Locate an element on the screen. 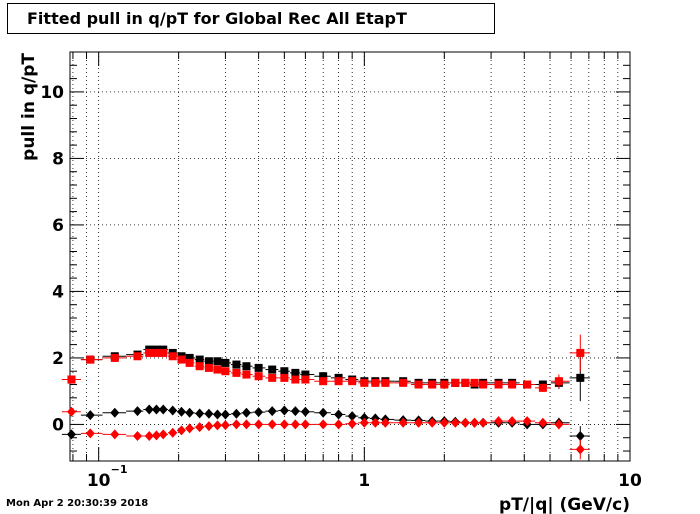 The height and width of the screenshot is (514, 700). y-tick-label: 8 is located at coordinates (58, 159).